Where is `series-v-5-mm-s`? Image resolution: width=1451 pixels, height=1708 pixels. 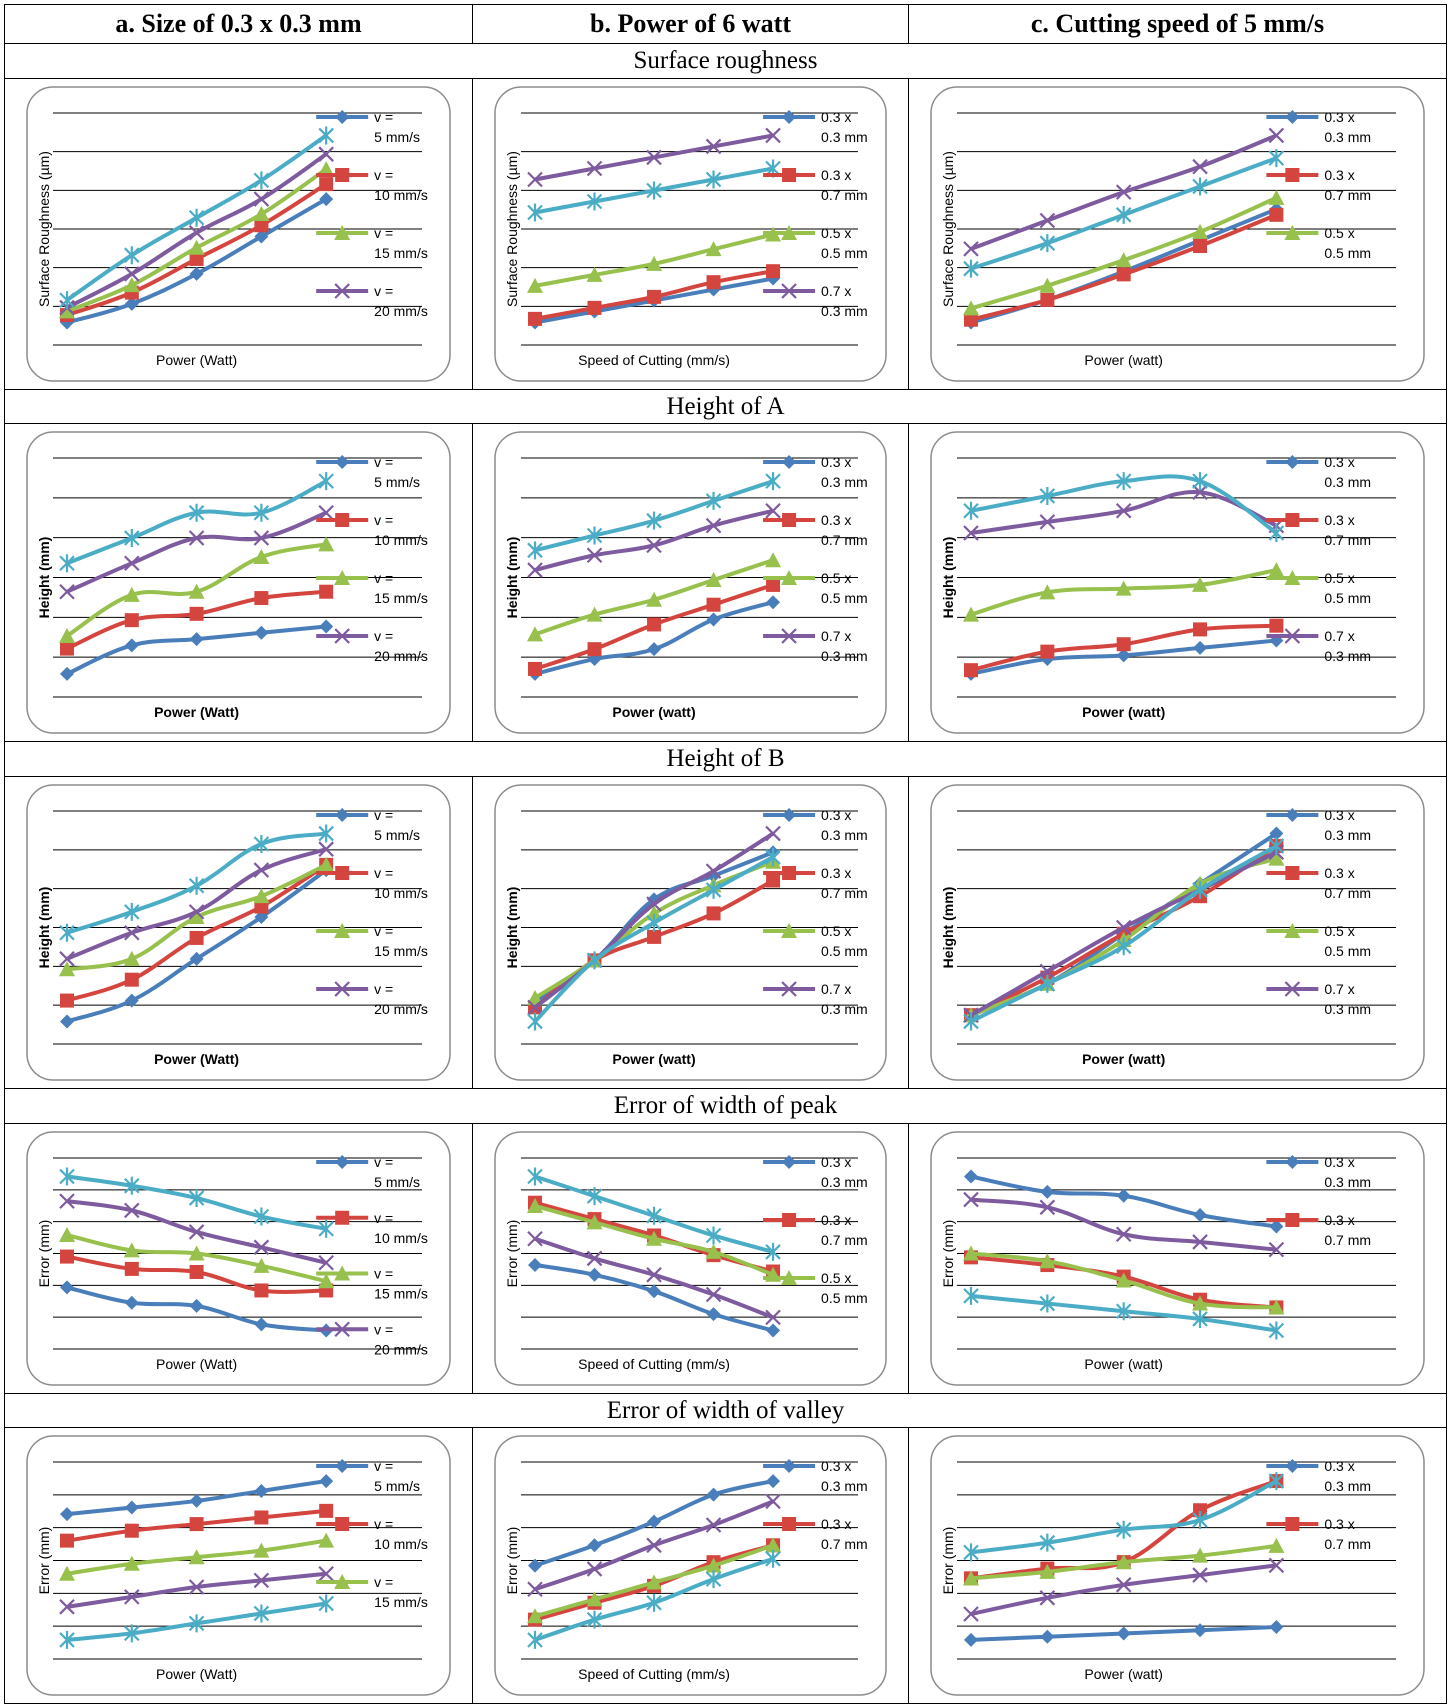
series-v-5-mm-s is located at coordinates (197, 260).